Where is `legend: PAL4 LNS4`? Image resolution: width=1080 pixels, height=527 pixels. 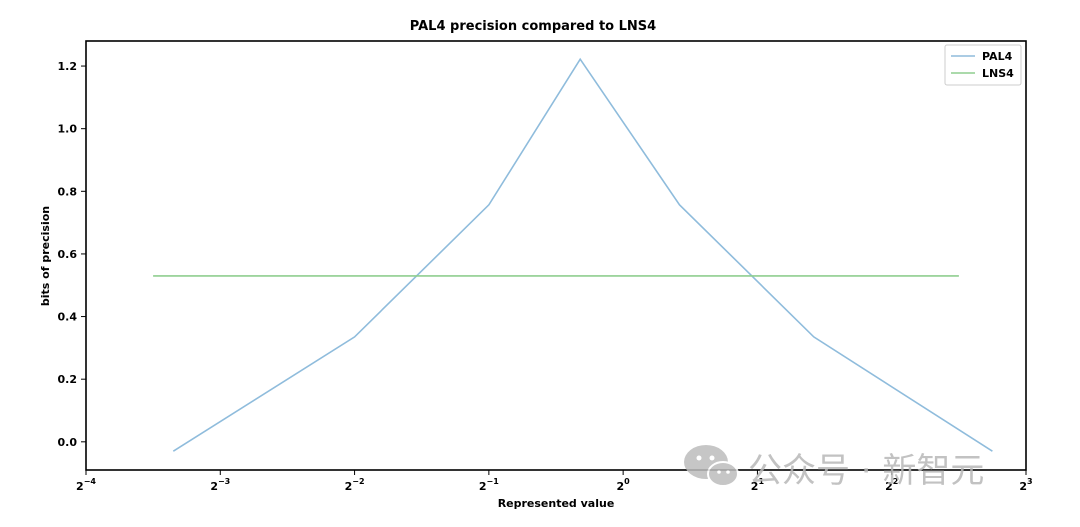 legend: PAL4 LNS4 is located at coordinates (983, 65).